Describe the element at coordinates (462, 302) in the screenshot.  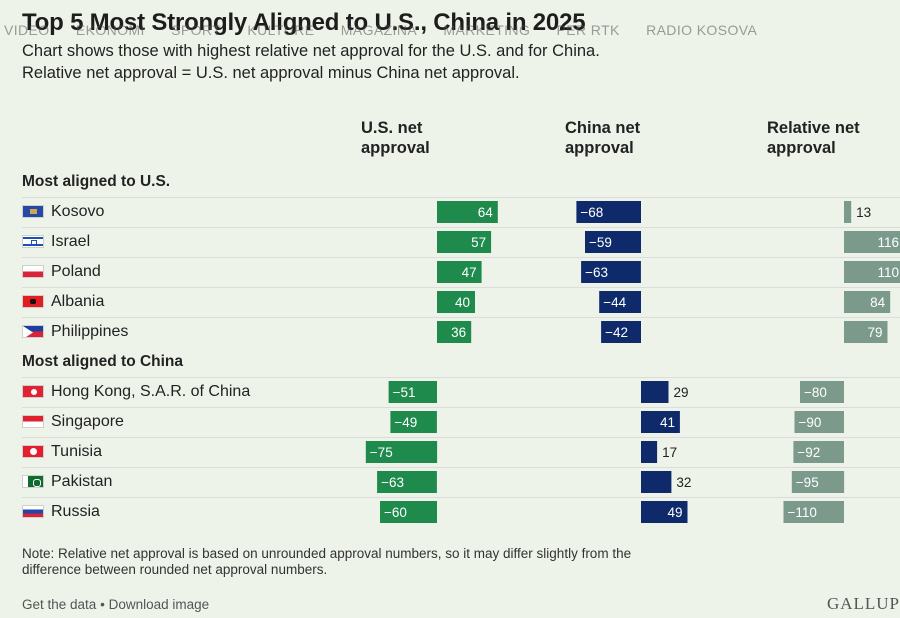
I see `us-value-label: 40` at that location.